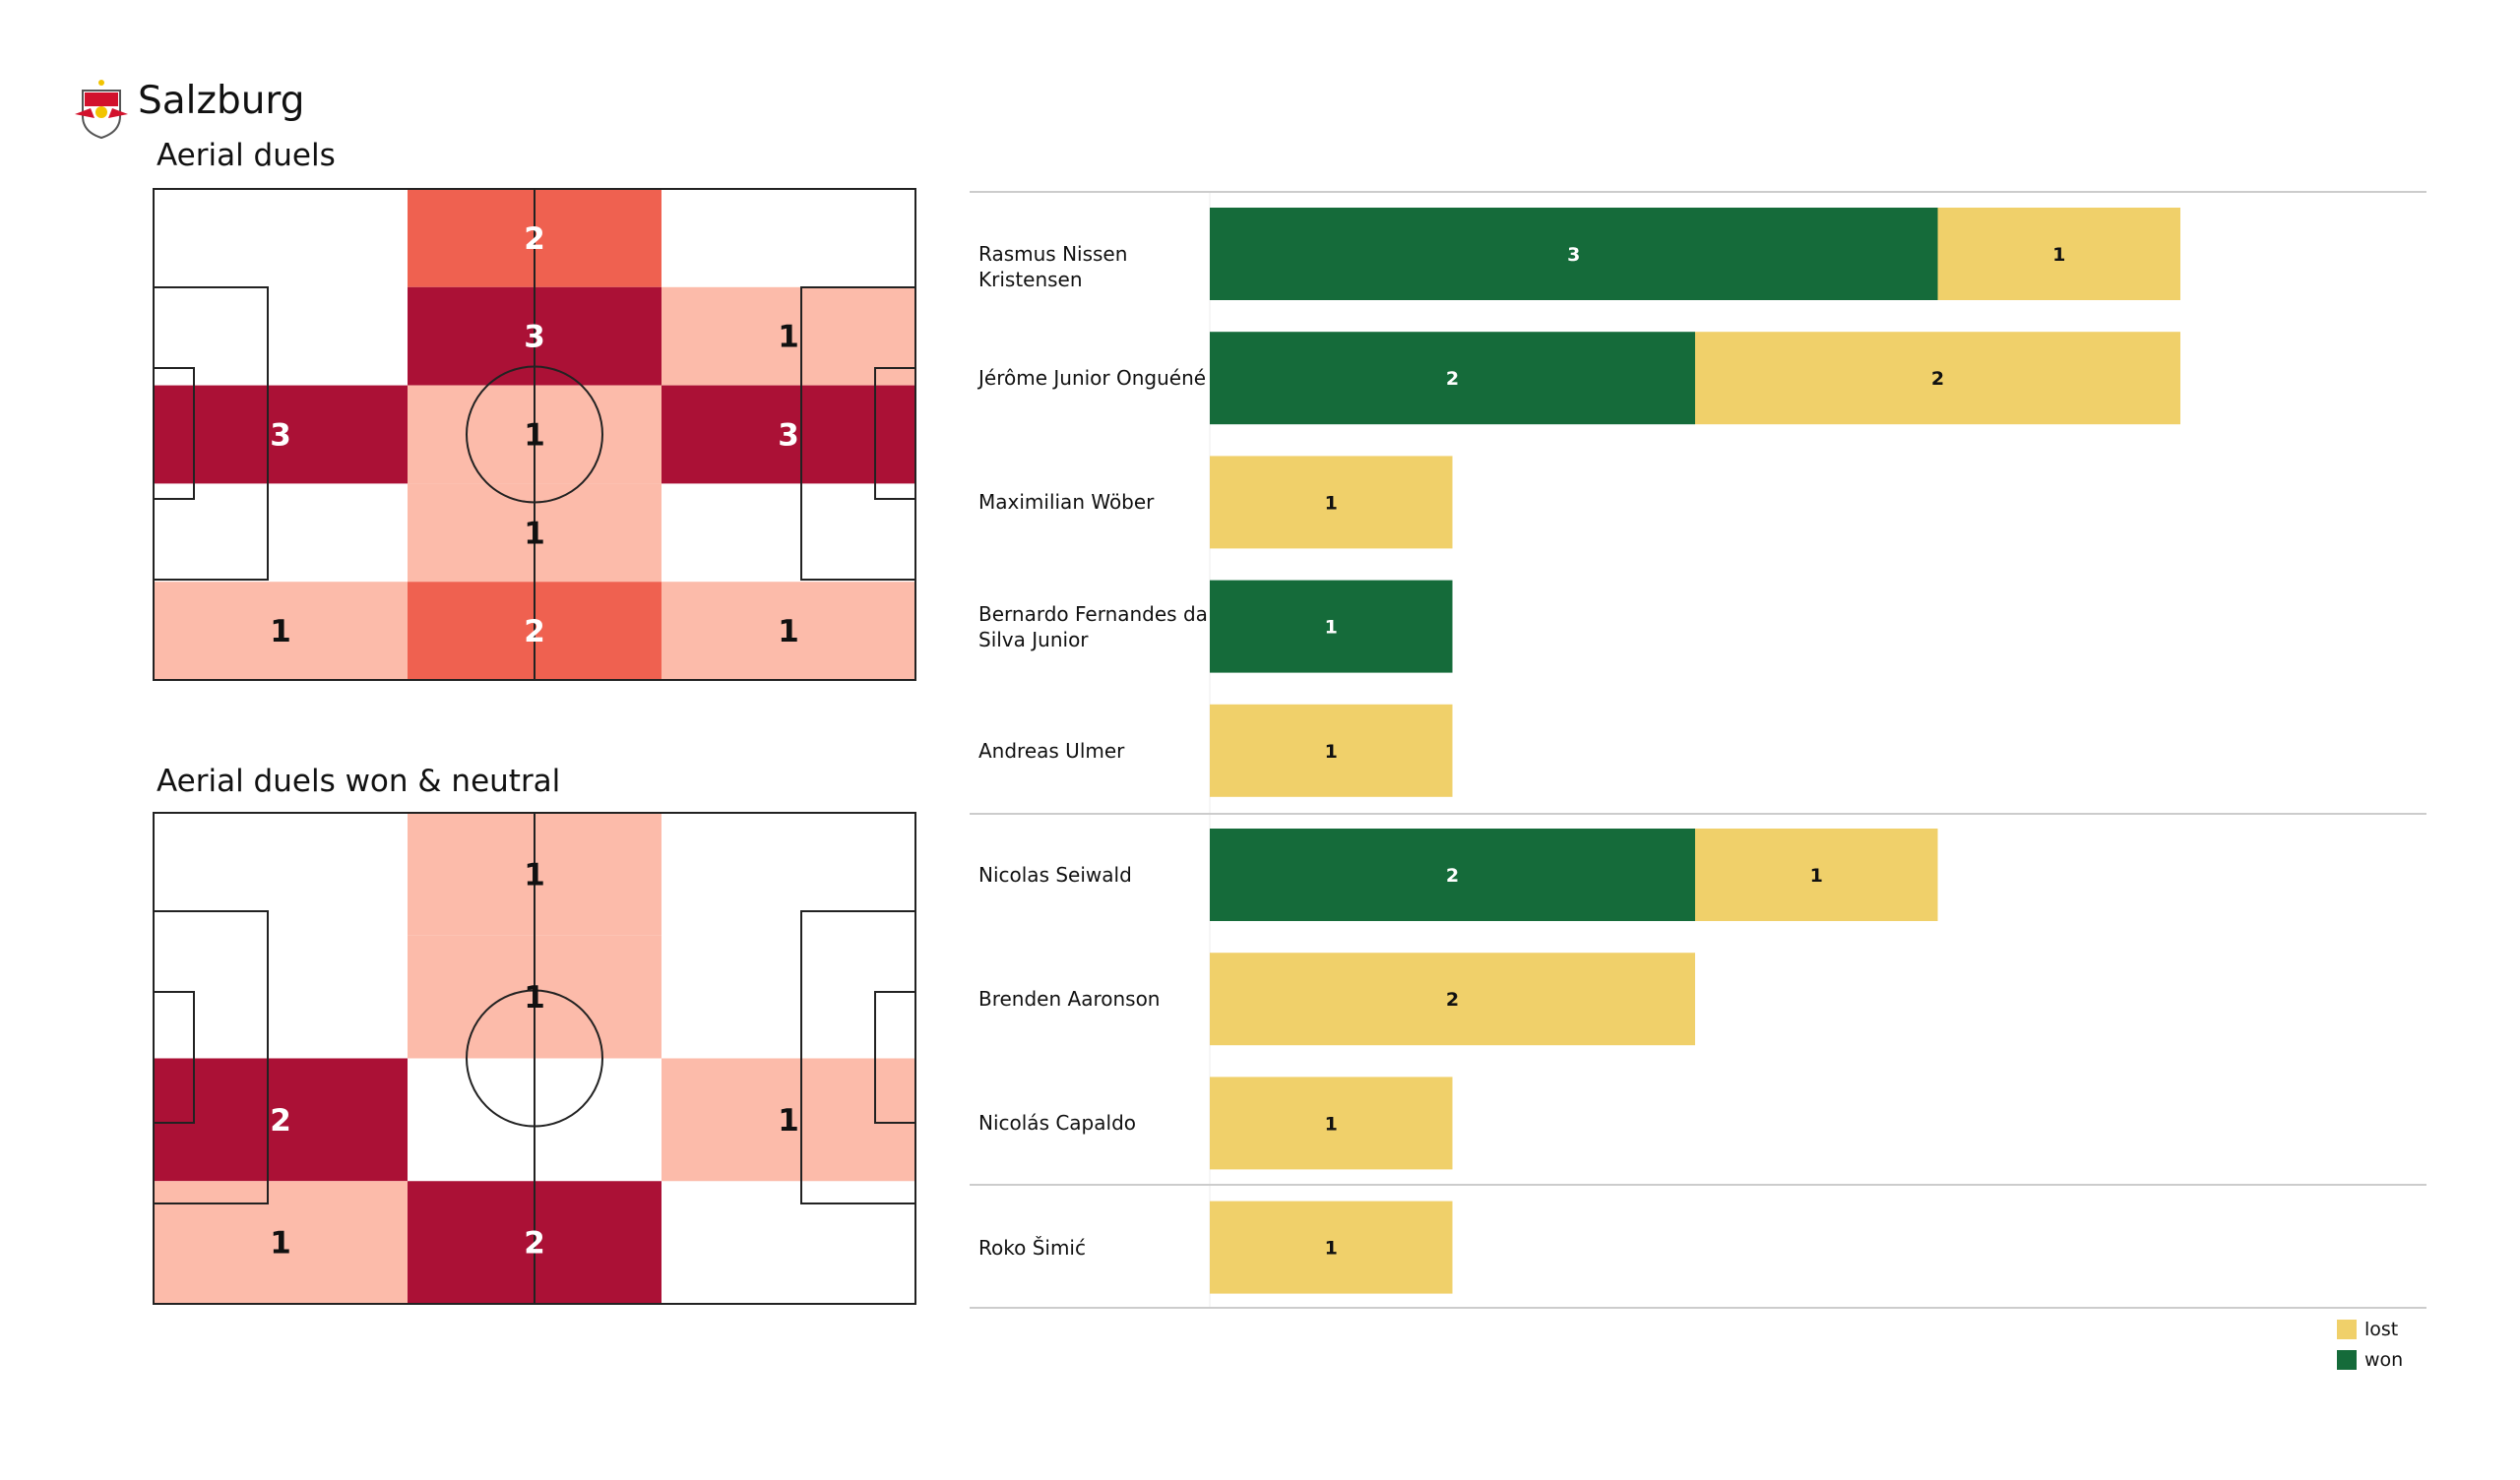  I want to click on player-name-label: Andreas Ulmer, so click(1051, 750).